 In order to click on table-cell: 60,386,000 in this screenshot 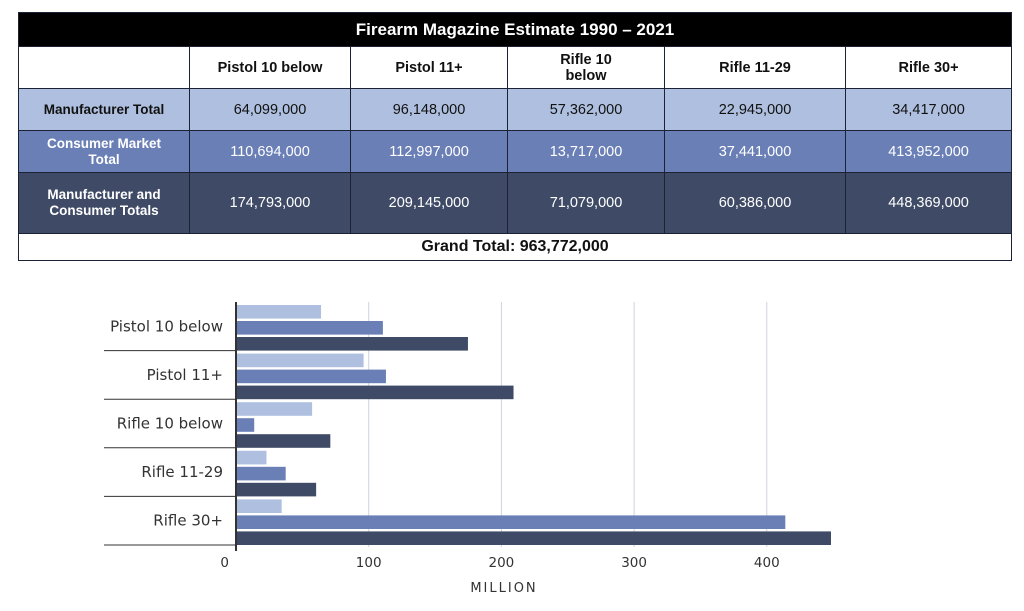, I will do `click(755, 203)`.